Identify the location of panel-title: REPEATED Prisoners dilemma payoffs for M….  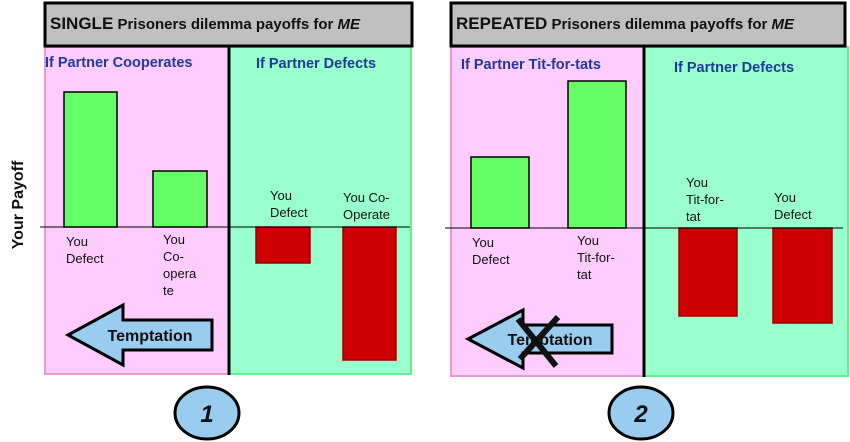
(625, 23).